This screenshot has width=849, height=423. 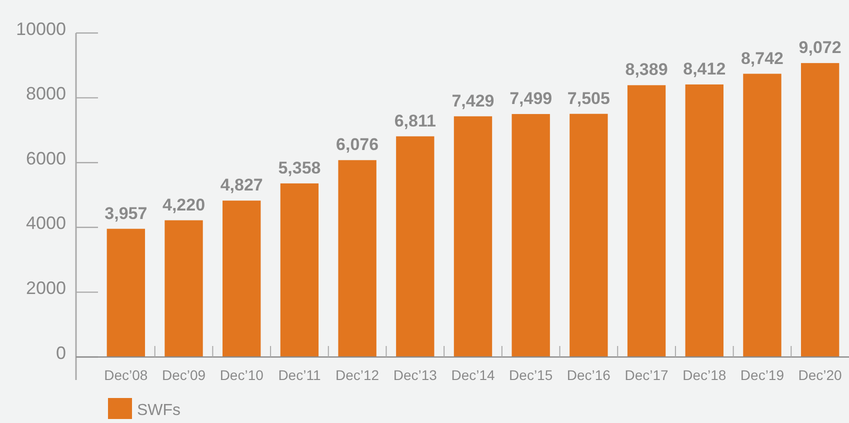 I want to click on x-tick-label: Dec’13, so click(x=415, y=375).